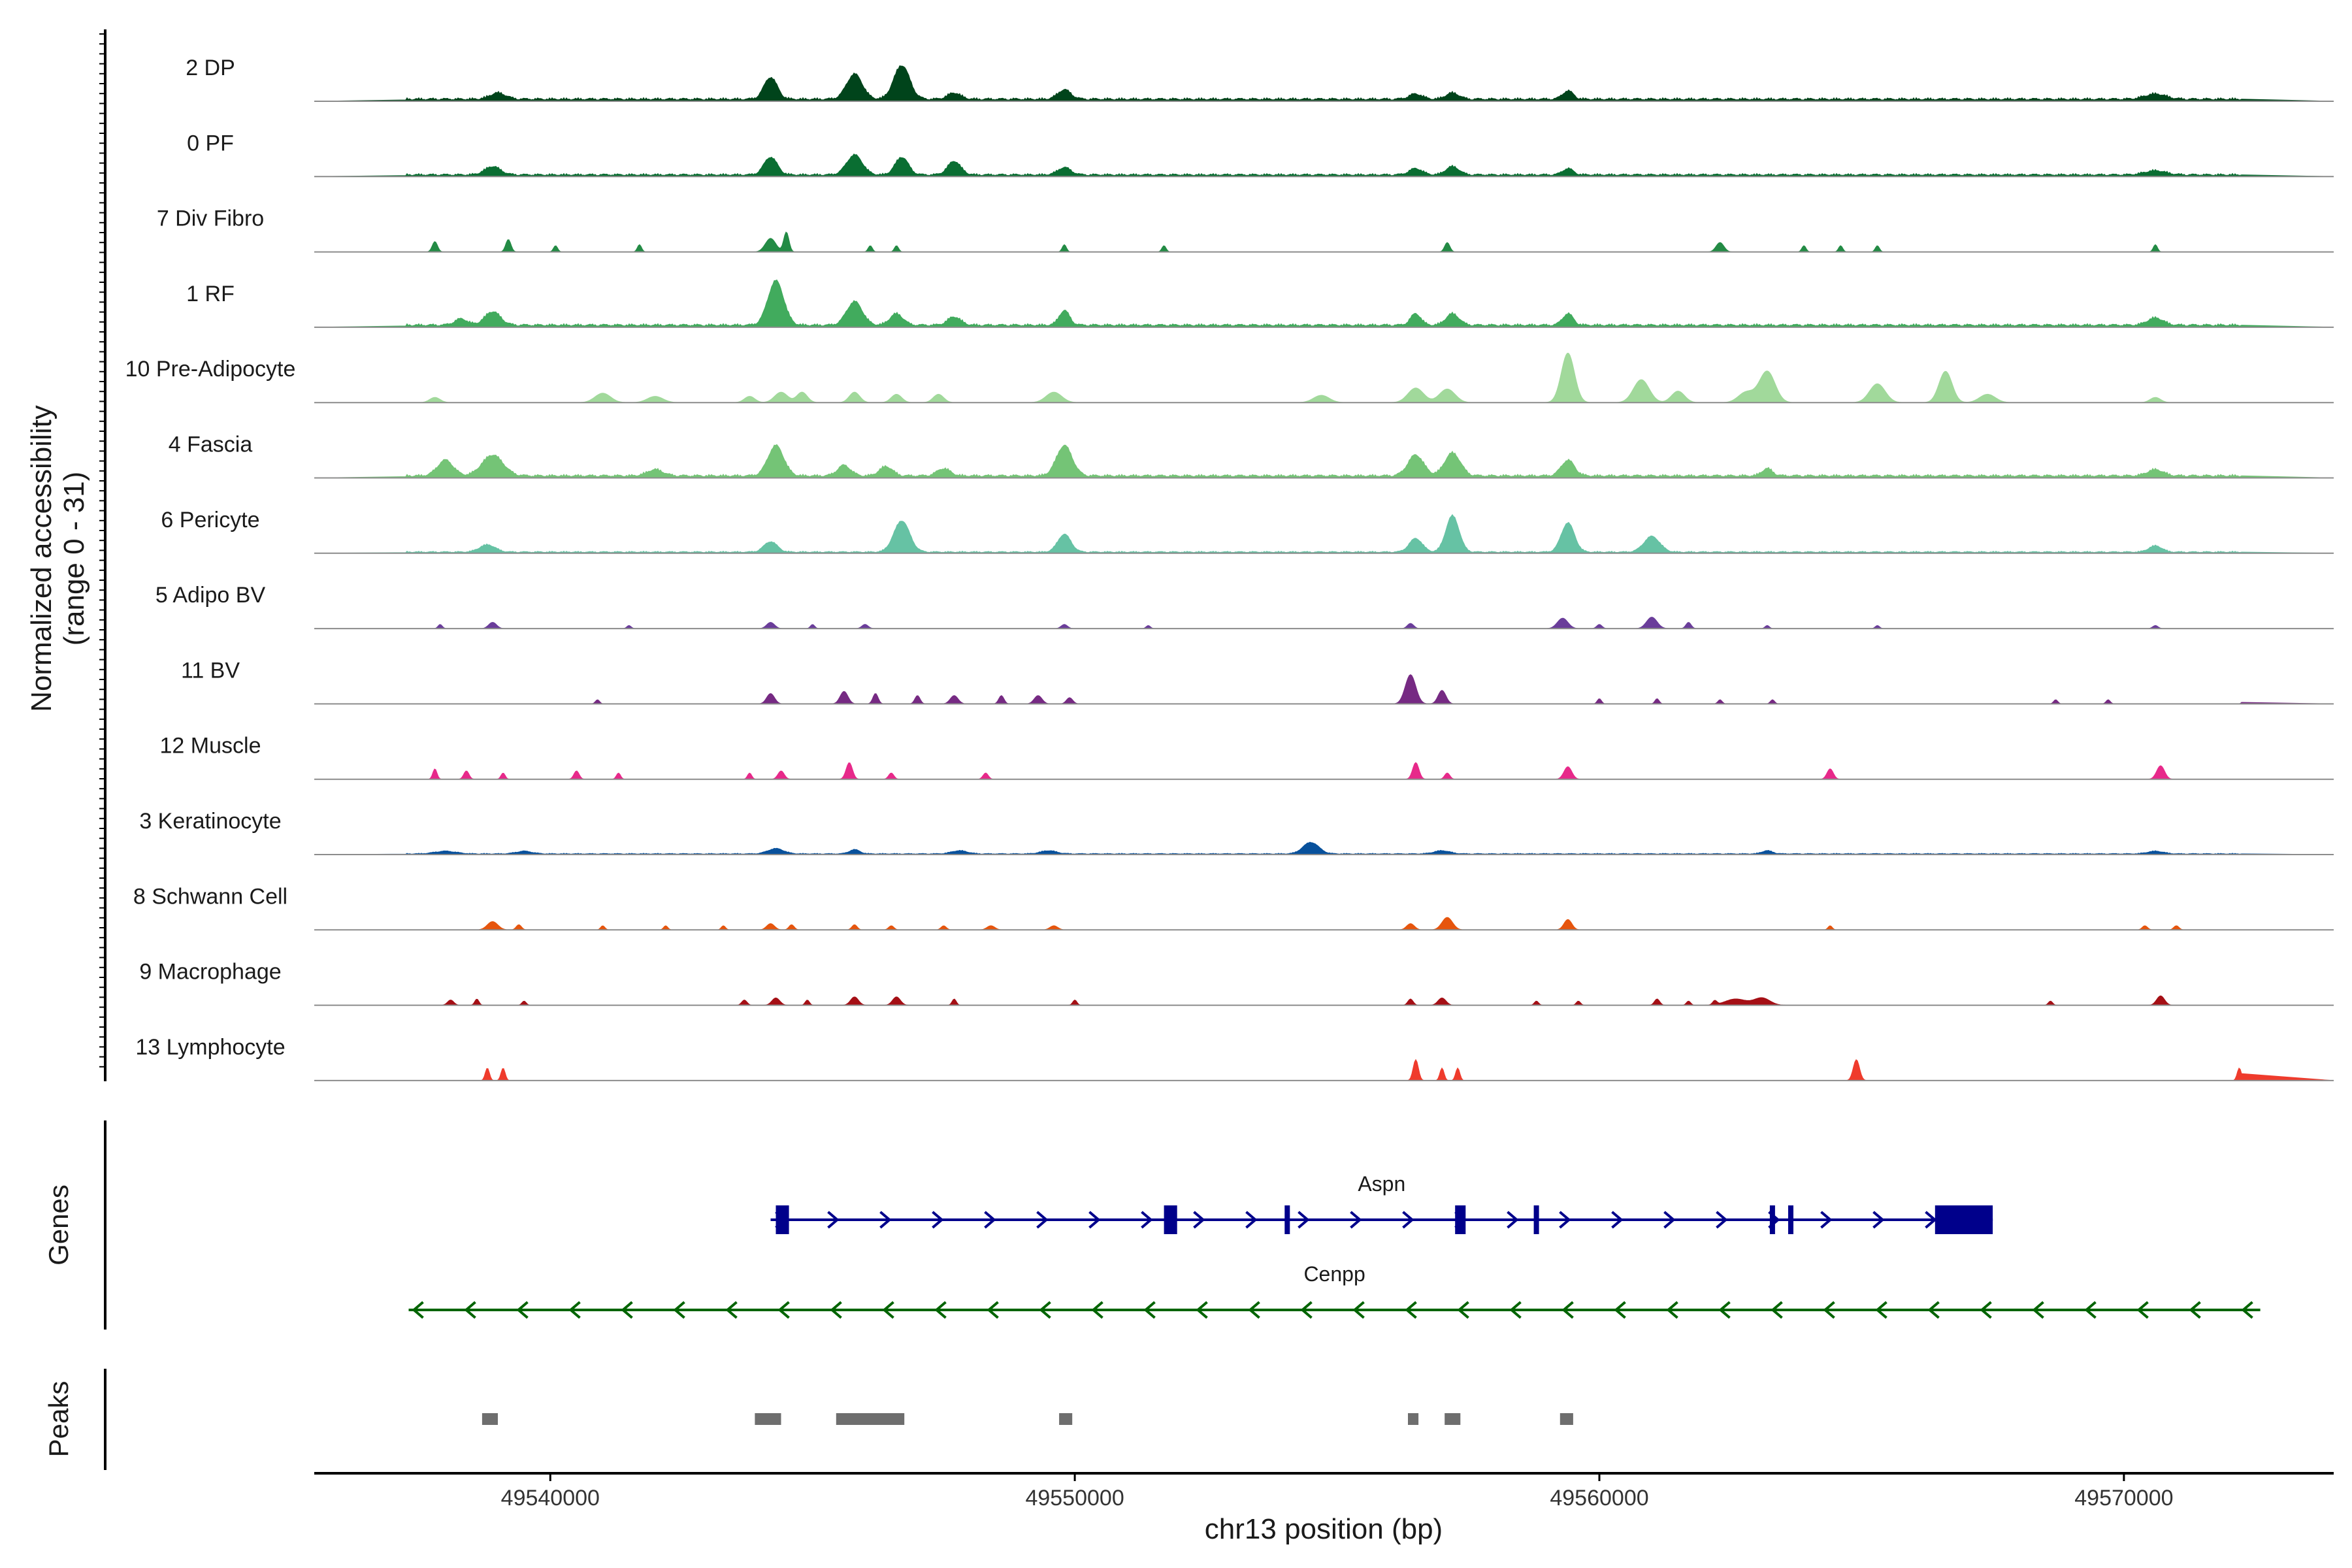 This screenshot has height=1568, width=2352. What do you see at coordinates (210, 218) in the screenshot?
I see `track-label: 7 Div Fibro` at bounding box center [210, 218].